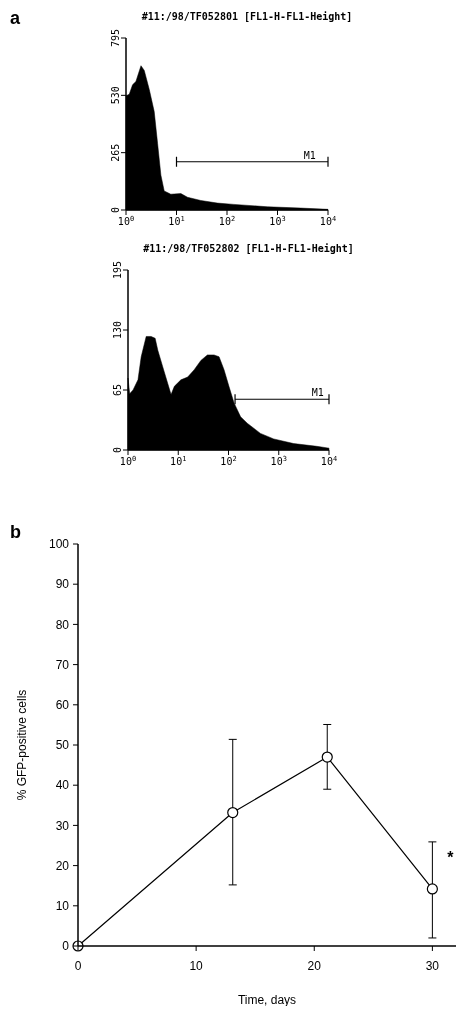 The height and width of the screenshot is (1014, 474). What do you see at coordinates (62, 865) in the screenshot?
I see `y-tick-label: 20` at bounding box center [62, 865].